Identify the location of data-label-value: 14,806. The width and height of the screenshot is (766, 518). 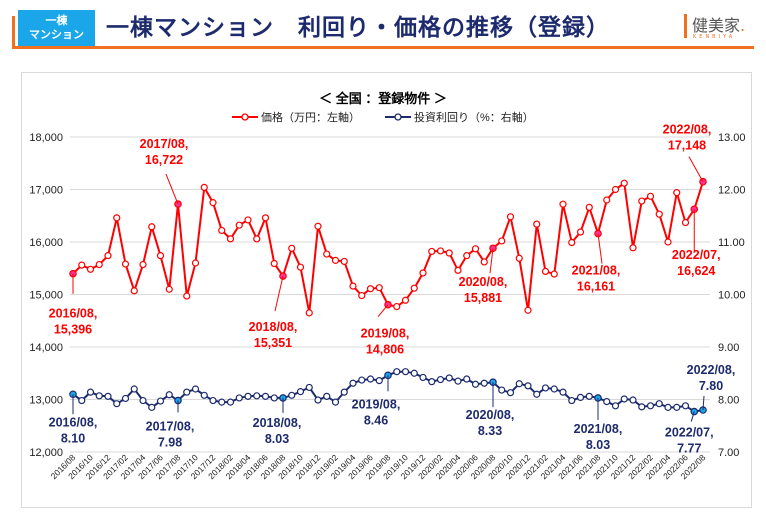
(385, 350).